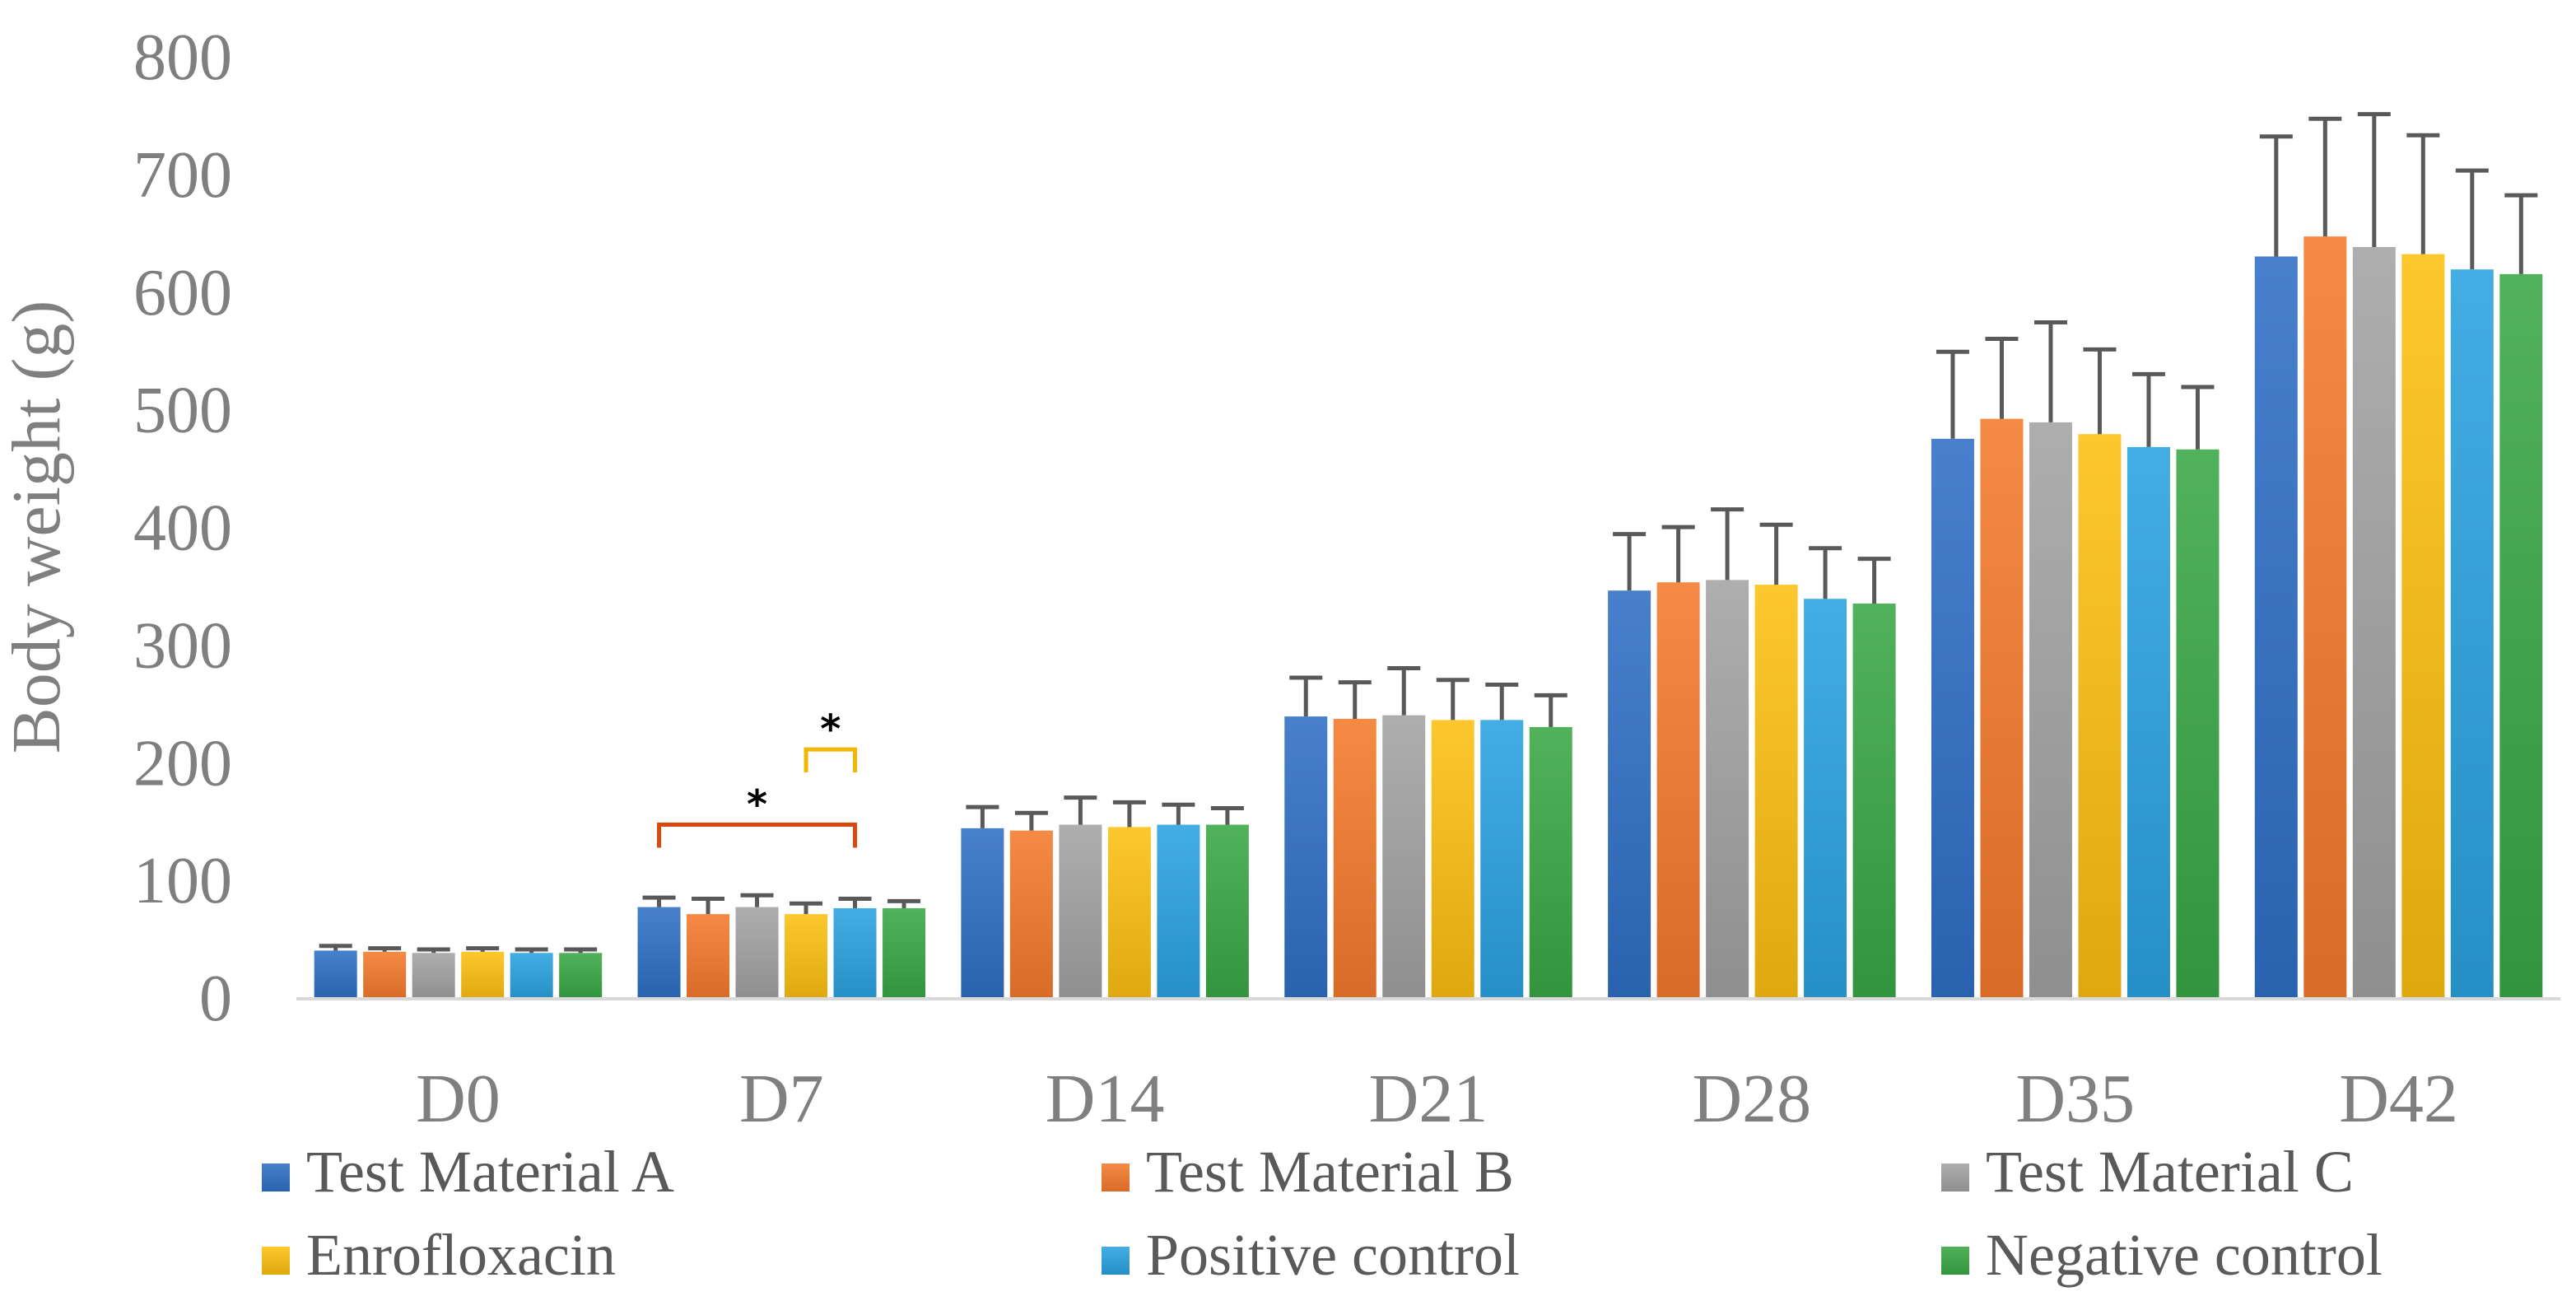 This screenshot has width=2576, height=1315. Describe the element at coordinates (1428, 1099) in the screenshot. I see `x-tick-label-d21: D21` at that location.